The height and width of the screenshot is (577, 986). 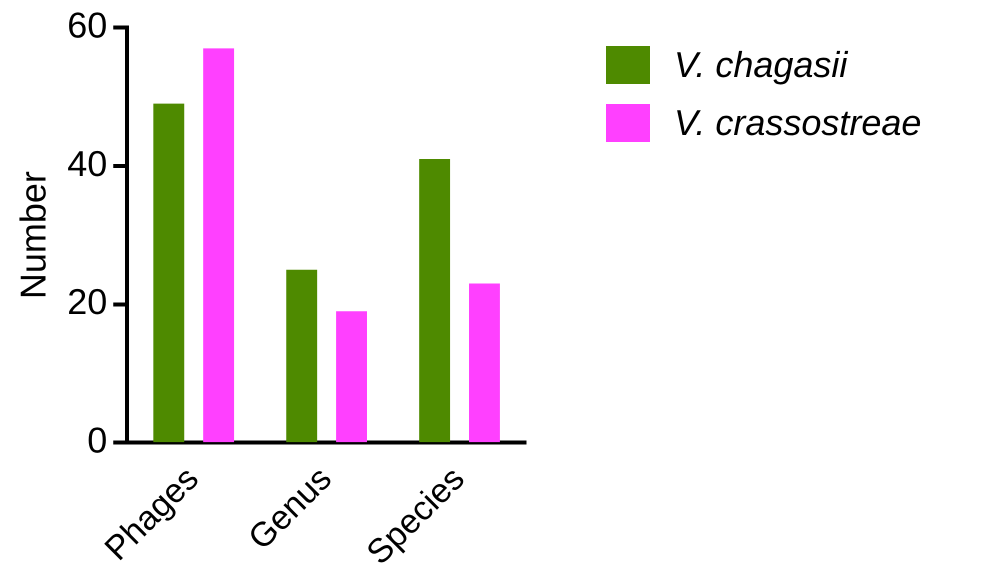 I want to click on legend-label: V. crassostreae, so click(x=798, y=123).